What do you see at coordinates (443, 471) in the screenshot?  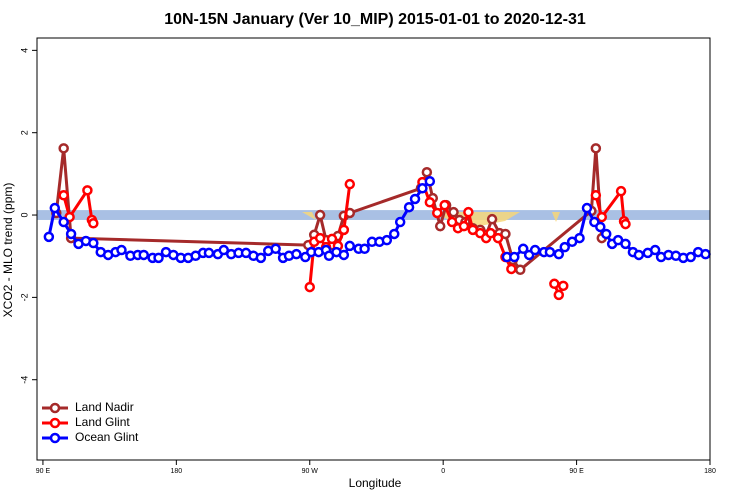 I see `x-tick-label: 0` at bounding box center [443, 471].